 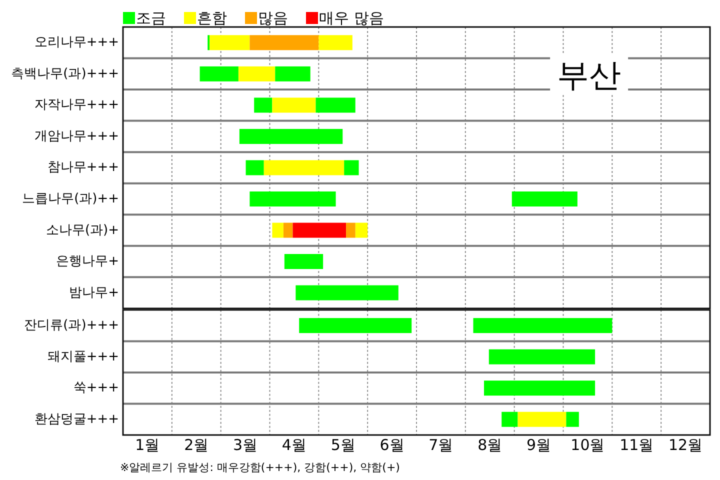 What do you see at coordinates (212, 18) in the screenshot?
I see `legend-label: 흔함` at bounding box center [212, 18].